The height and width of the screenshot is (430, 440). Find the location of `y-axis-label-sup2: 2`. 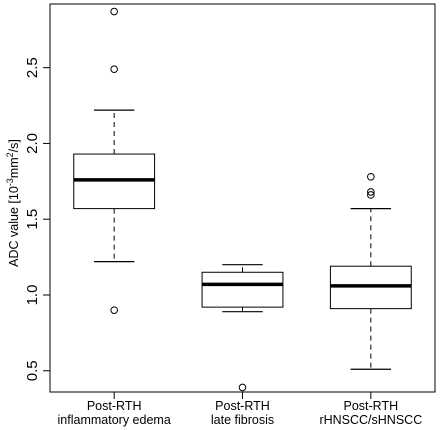

y-axis-label-sup2: 2 is located at coordinates (10, 154).